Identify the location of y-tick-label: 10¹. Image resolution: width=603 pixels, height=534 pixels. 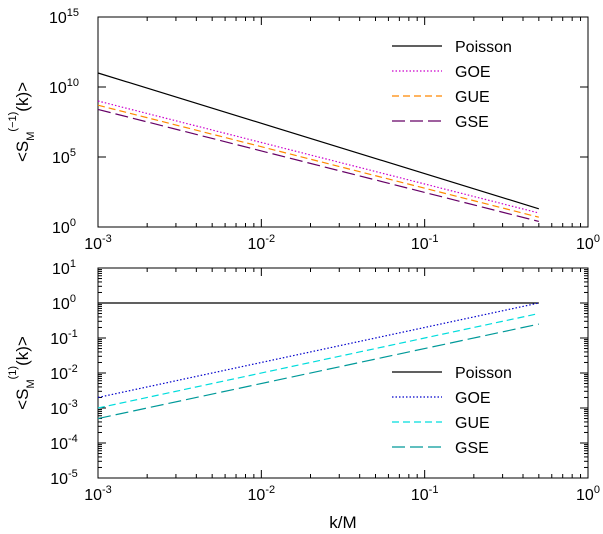
(64, 268).